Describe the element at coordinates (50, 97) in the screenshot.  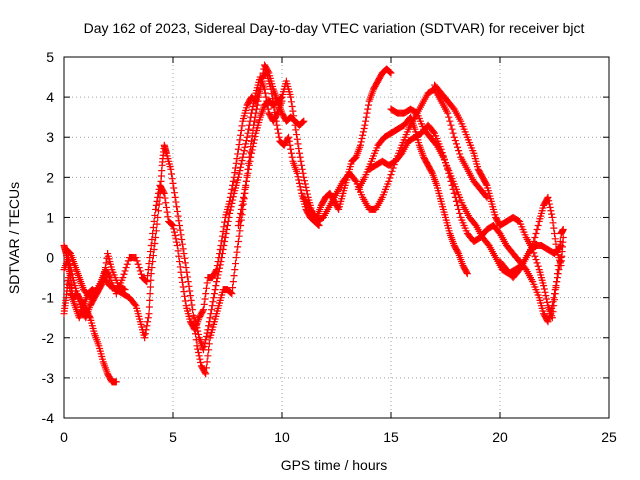
I see `y-tick-label: 4` at that location.